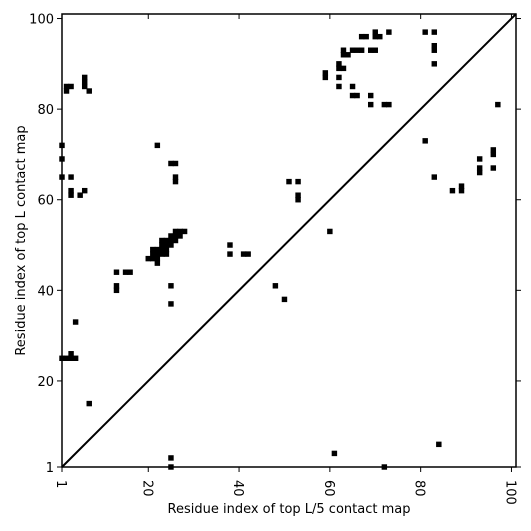 Image resolution: width=531 pixels, height=531 pixels. What do you see at coordinates (419, 488) in the screenshot?
I see `x-tick-label: 80` at bounding box center [419, 488].